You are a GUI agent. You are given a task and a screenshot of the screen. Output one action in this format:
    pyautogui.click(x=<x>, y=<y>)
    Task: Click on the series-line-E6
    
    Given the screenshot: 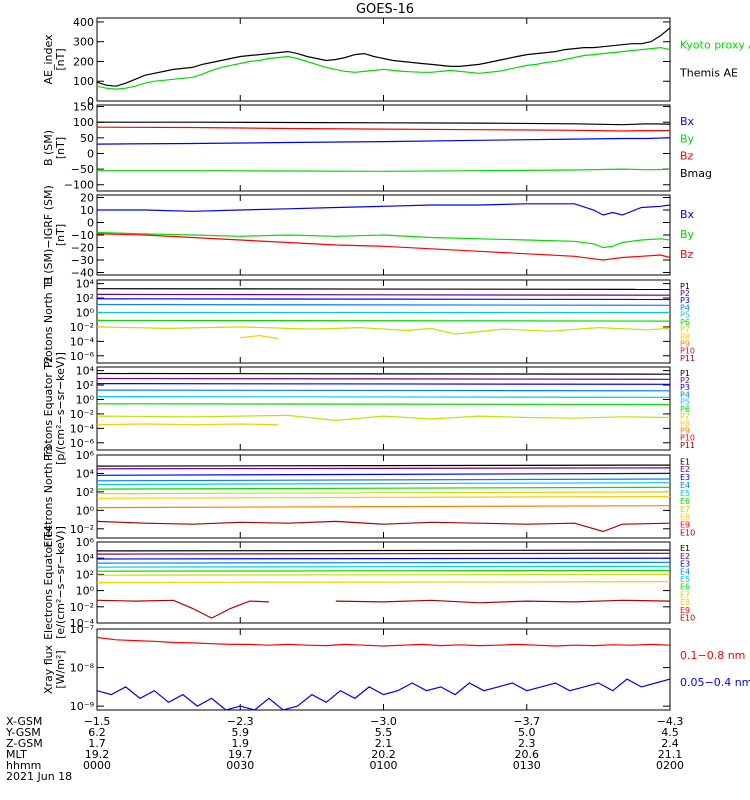 What is the action you would take?
    pyautogui.click(x=383, y=488)
    